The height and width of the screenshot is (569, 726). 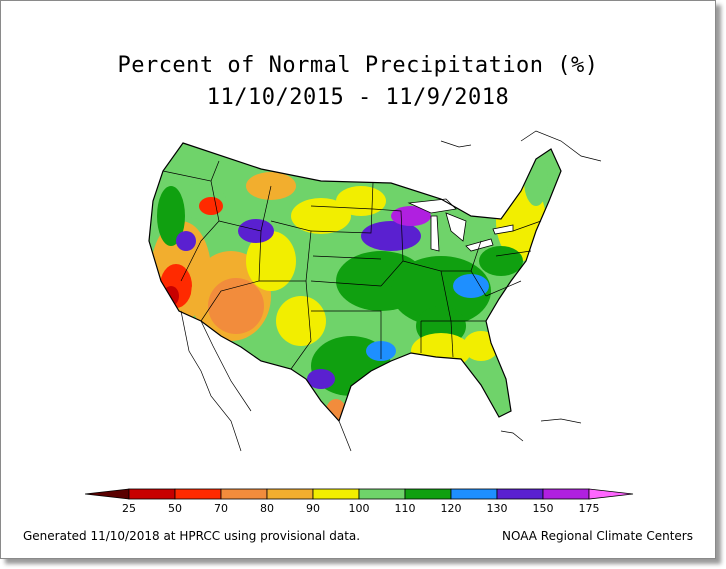 I want to click on map-date-range: 11/10/2015 - 11/9/2018, so click(x=358, y=97).